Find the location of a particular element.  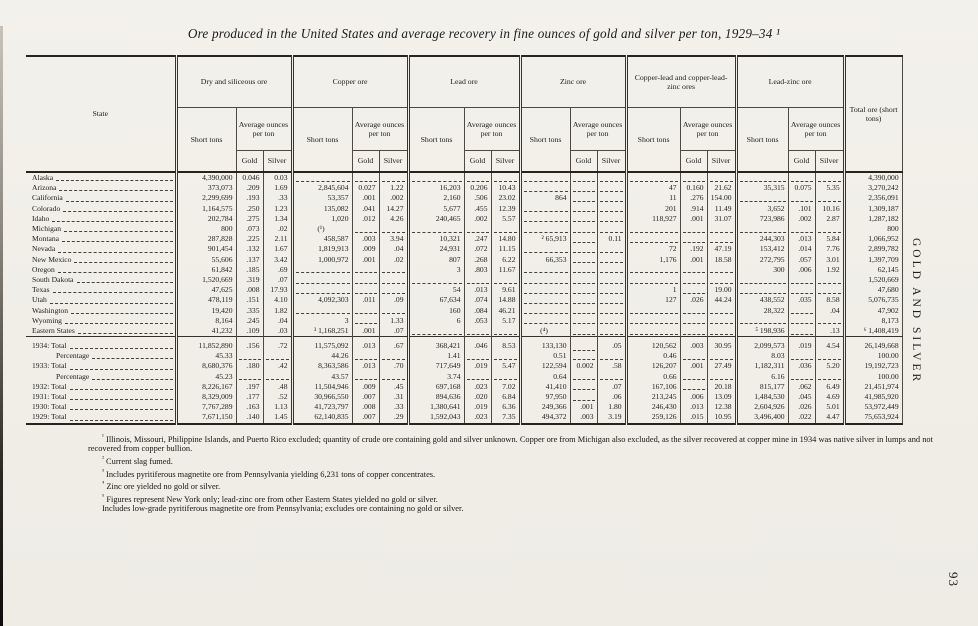

value-cell: 807 is located at coordinates (435, 259).